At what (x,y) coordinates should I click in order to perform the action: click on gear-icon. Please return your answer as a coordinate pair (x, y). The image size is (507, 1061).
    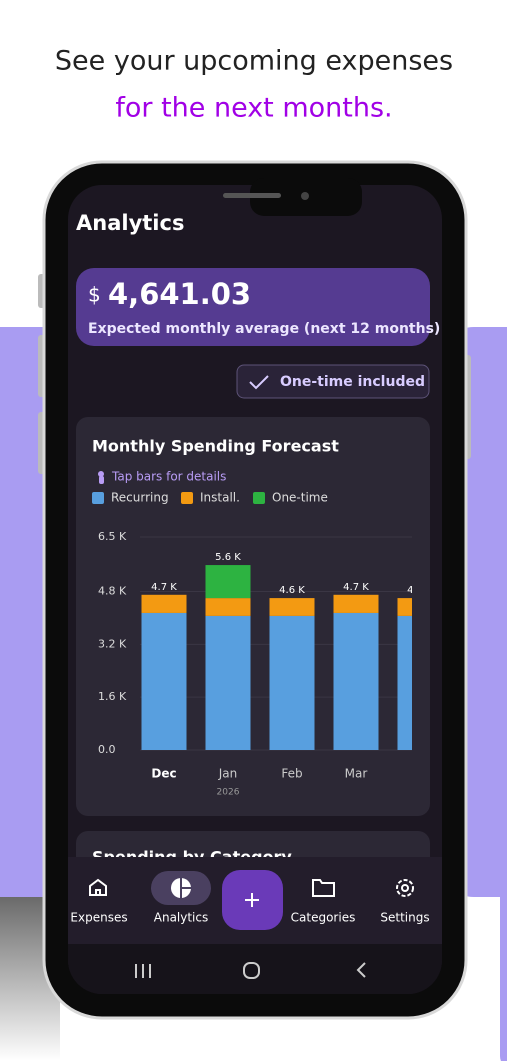
    Looking at the image, I should click on (405, 888).